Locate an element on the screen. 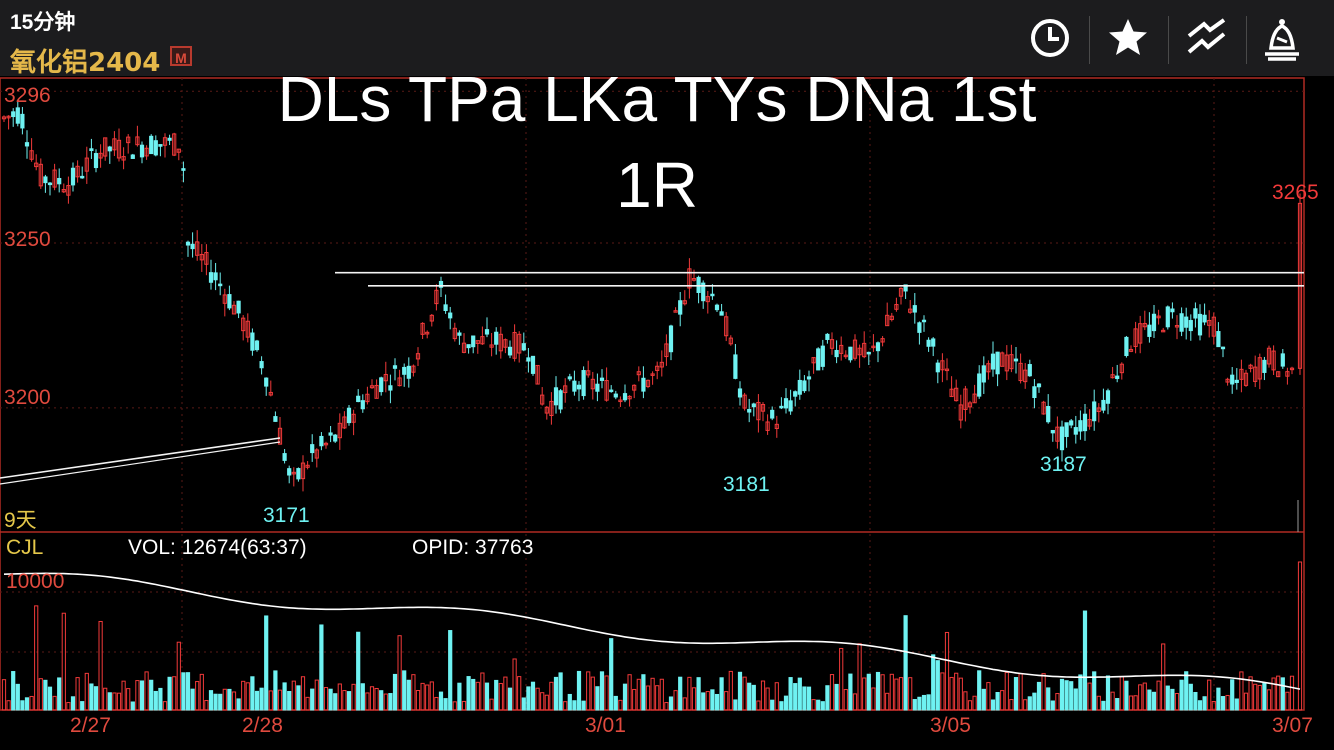 The width and height of the screenshot is (1334, 750). range-label: 9天 is located at coordinates (20, 520).